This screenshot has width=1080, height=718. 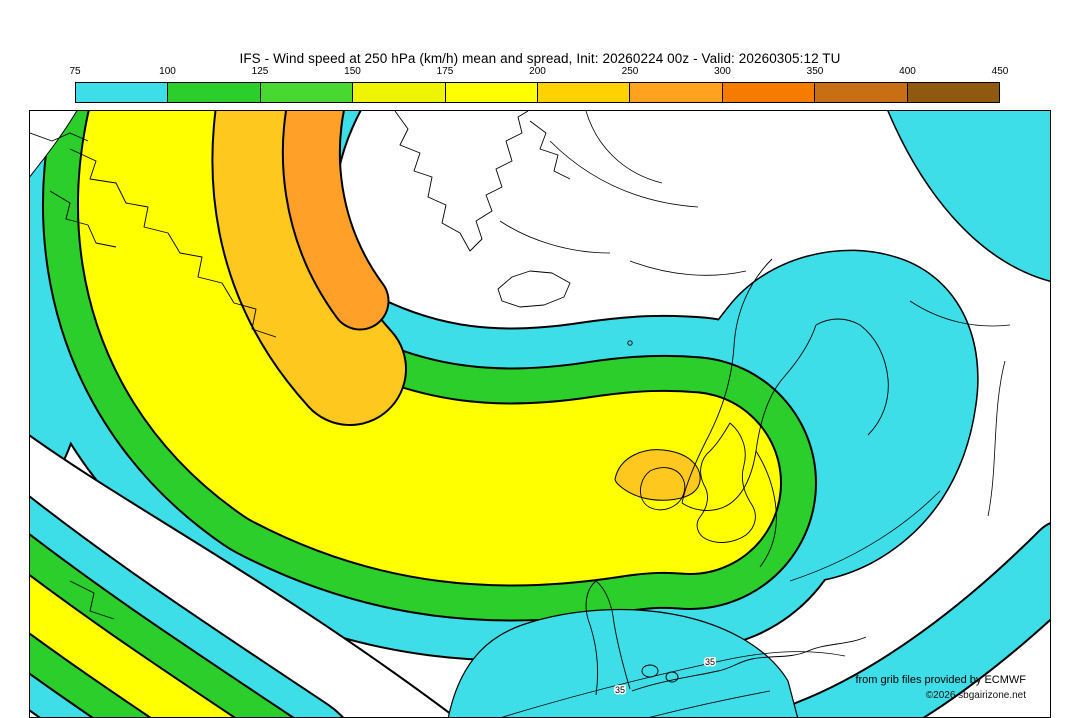 What do you see at coordinates (665, 676) in the screenshot?
I see `contour-labels: 35 35` at bounding box center [665, 676].